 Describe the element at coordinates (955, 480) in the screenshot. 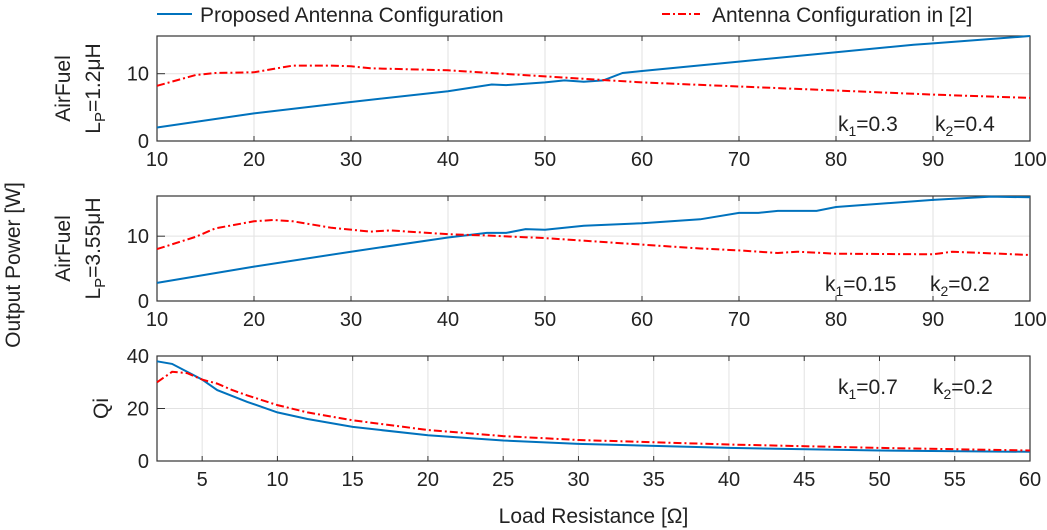

I see `x-tick-label: 55` at that location.